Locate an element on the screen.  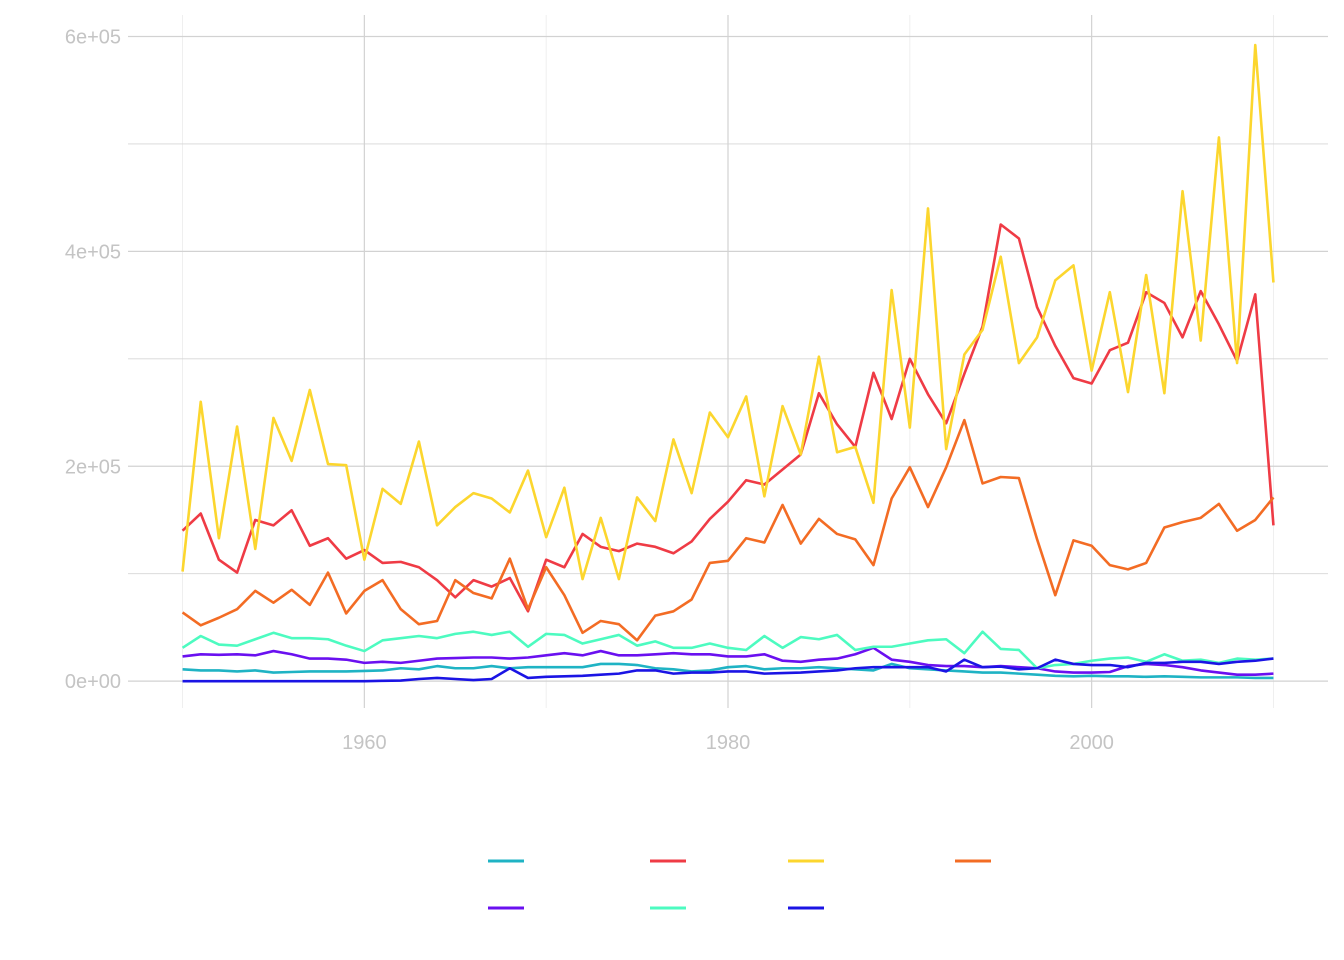
legend is located at coordinates (739, 884).